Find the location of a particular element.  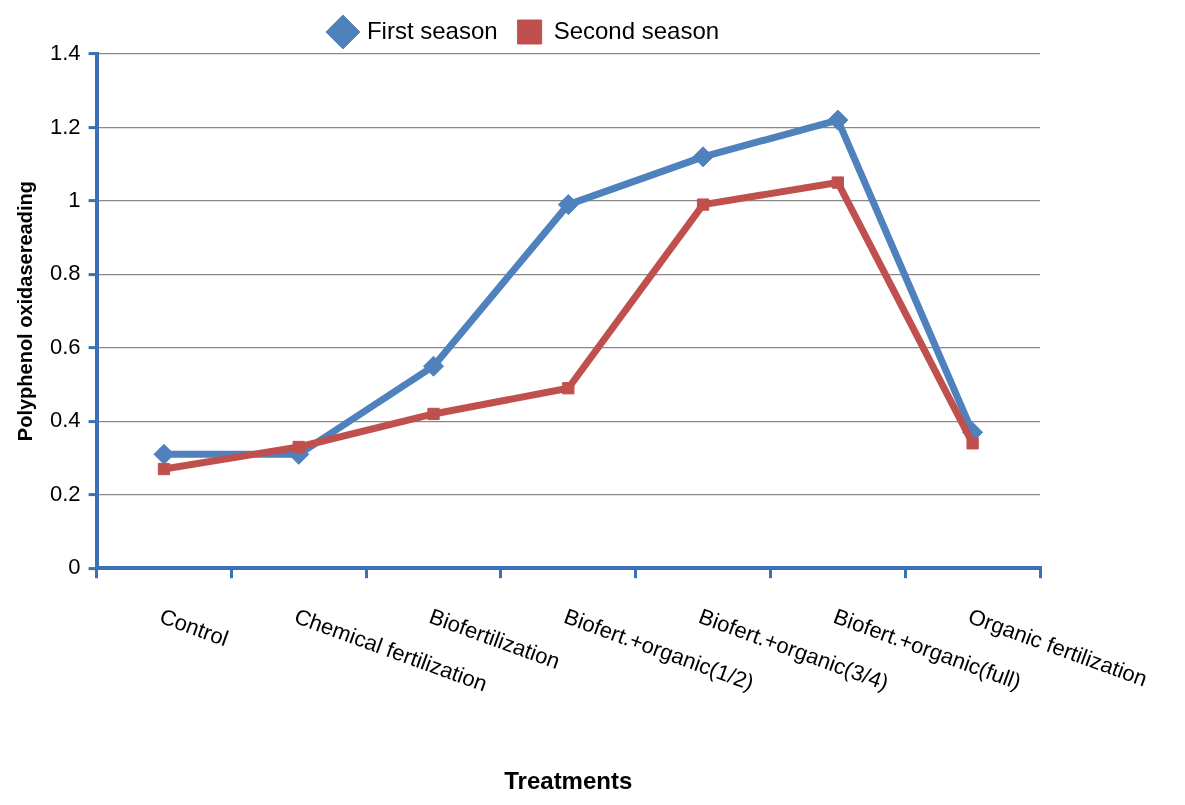

legend-label: First season is located at coordinates (432, 30).